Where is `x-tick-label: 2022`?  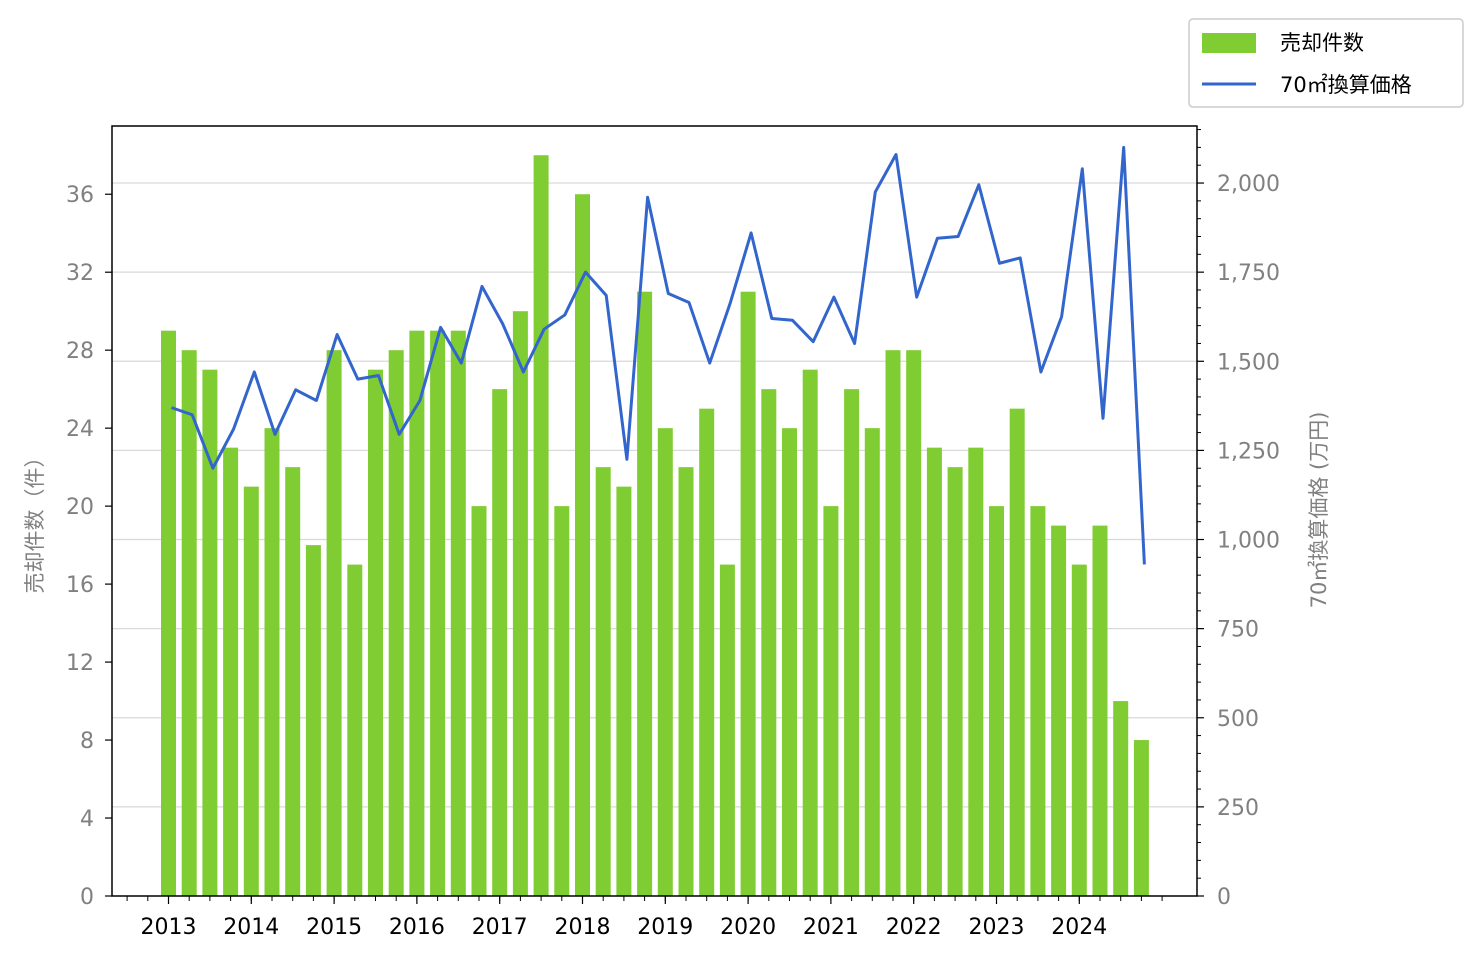
x-tick-label: 2022 is located at coordinates (914, 927).